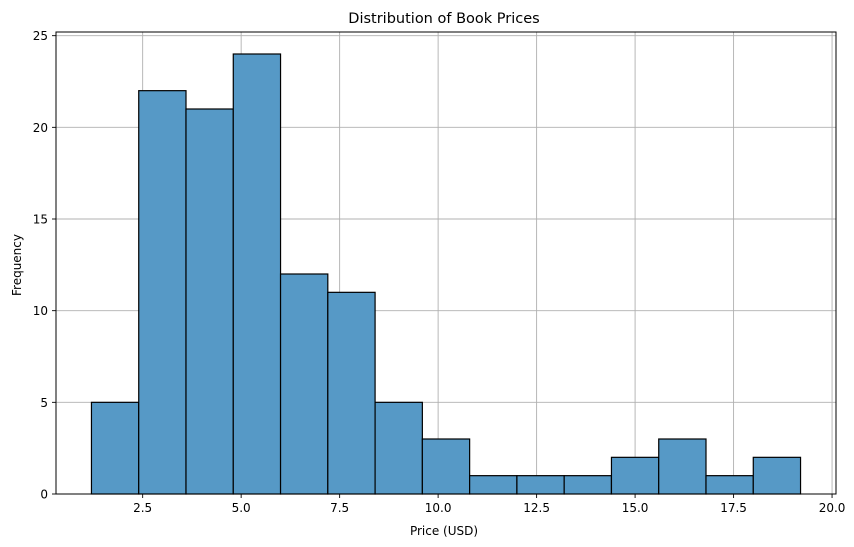  I want to click on y-tick-label: 25, so click(40, 36).